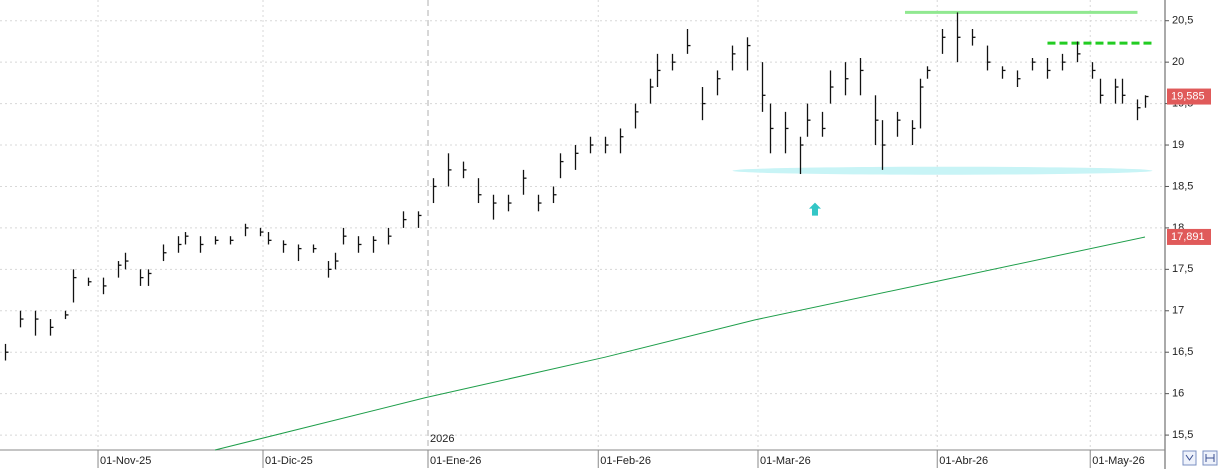 The height and width of the screenshot is (469, 1225). What do you see at coordinates (1118, 461) in the screenshot?
I see `x-tick-label: 01-May-26` at bounding box center [1118, 461].